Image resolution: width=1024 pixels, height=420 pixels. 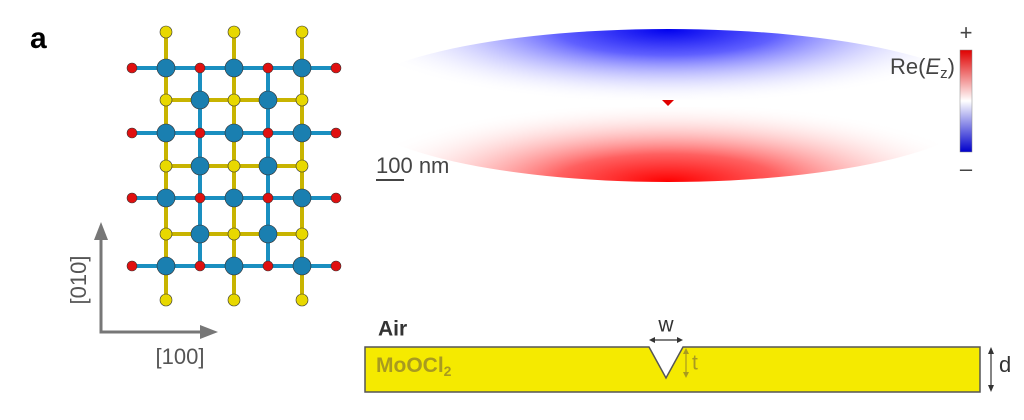 I want to click on notch-depth-label: t, so click(x=695, y=363).